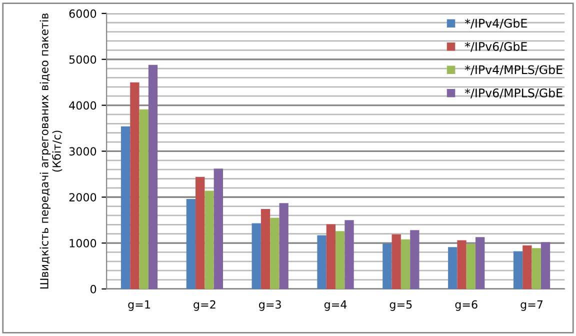 The image size is (576, 336). Describe the element at coordinates (51, 151) in the screenshot. I see `y-axis-title: Швидкість передачі агрегованих відео пакетів (Кбіт/с)` at that location.